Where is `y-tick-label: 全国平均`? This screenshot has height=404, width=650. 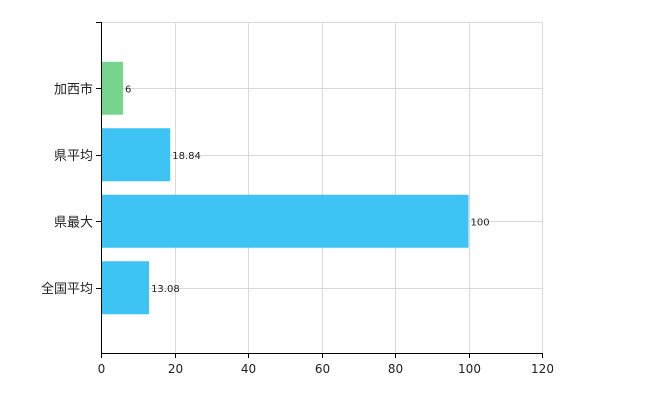 y-tick-label: 全国平均 is located at coordinates (67, 289).